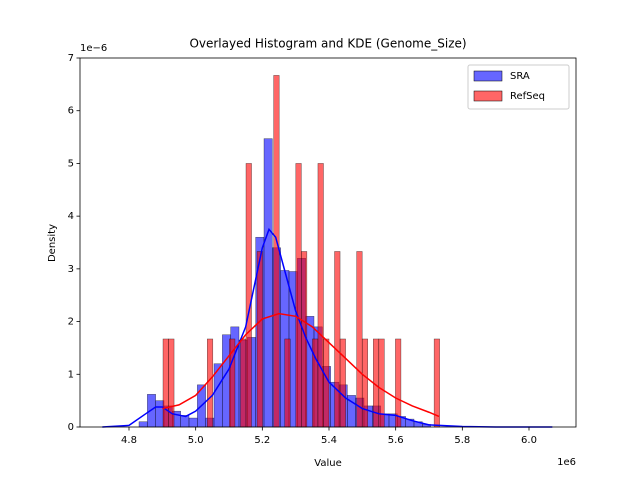  I want to click on kde-line, so click(301, 365).